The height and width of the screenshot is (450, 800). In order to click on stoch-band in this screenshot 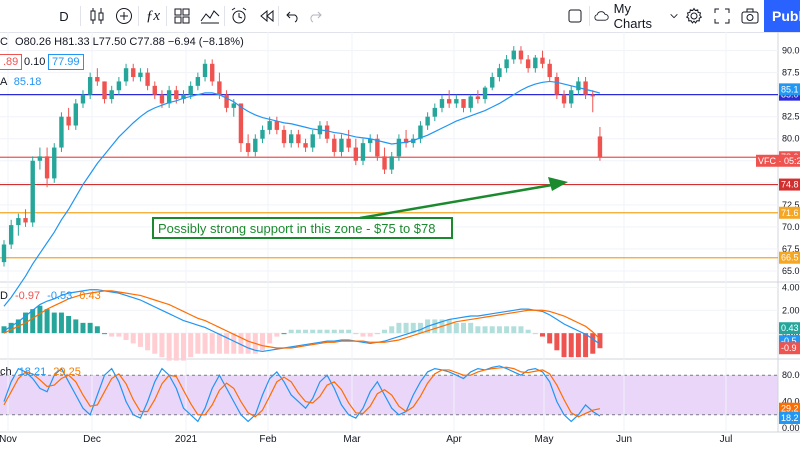, I will do `click(389, 395)`.